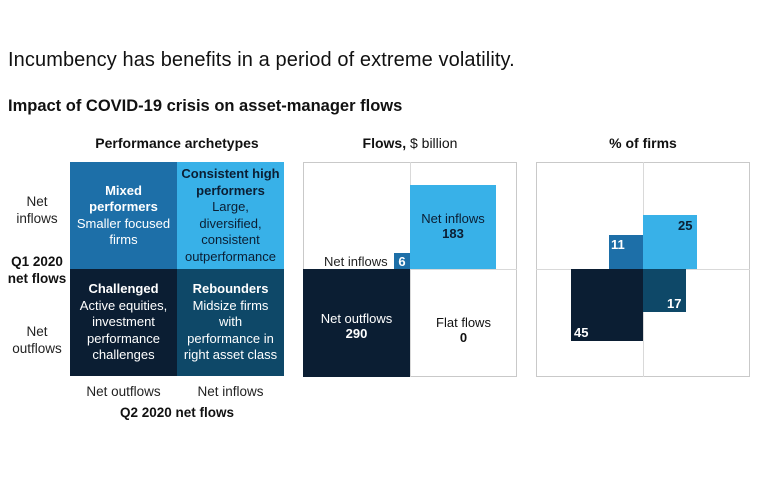  I want to click on flows-header: Flows, $ billion, so click(410, 143).